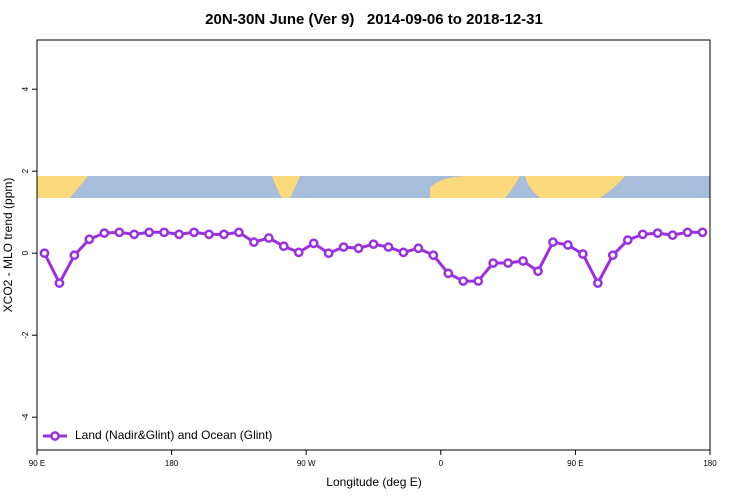 The image size is (750, 500). What do you see at coordinates (373, 187) in the screenshot?
I see `map-strip` at bounding box center [373, 187].